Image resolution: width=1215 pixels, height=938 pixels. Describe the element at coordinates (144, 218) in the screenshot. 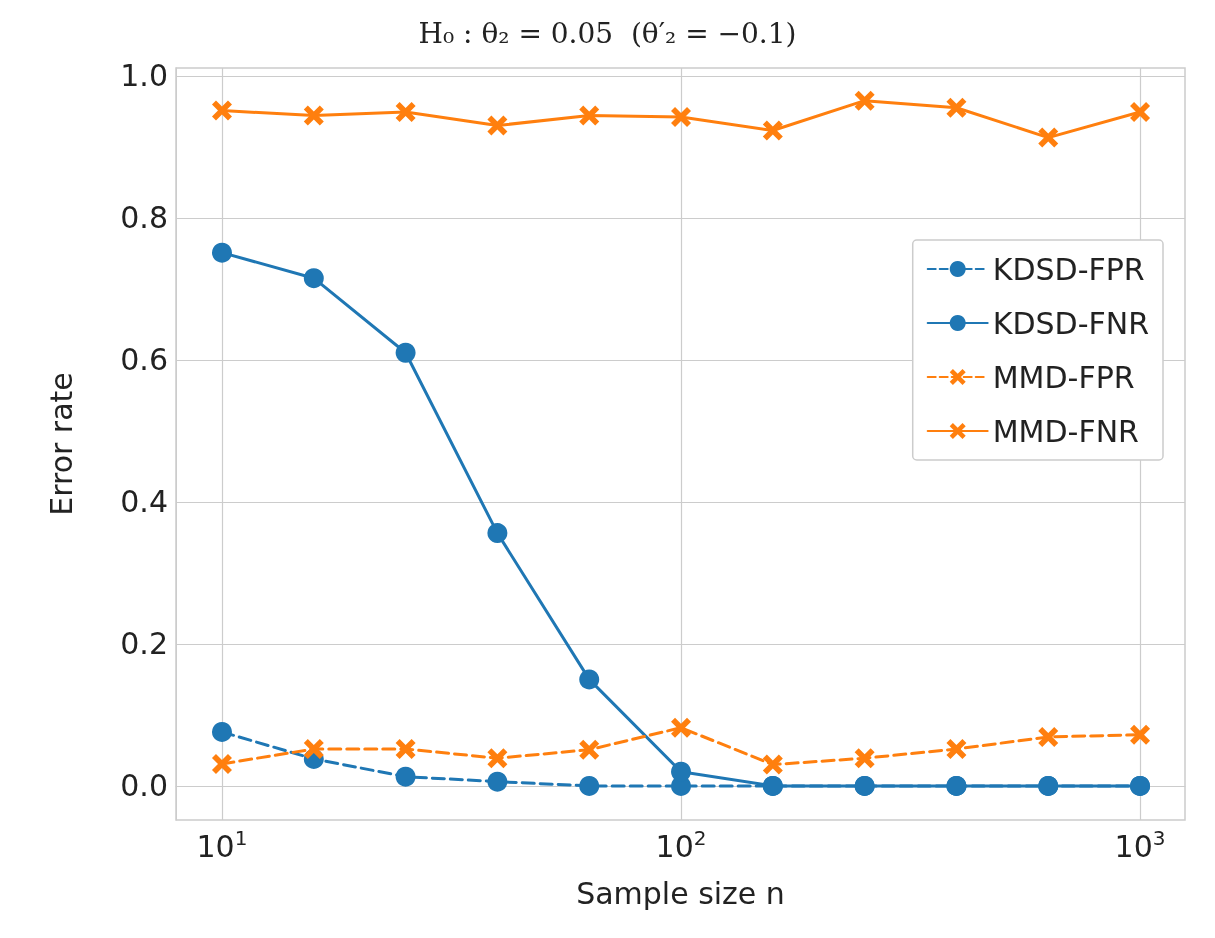

I see `y-tick-label: 0.8` at that location.